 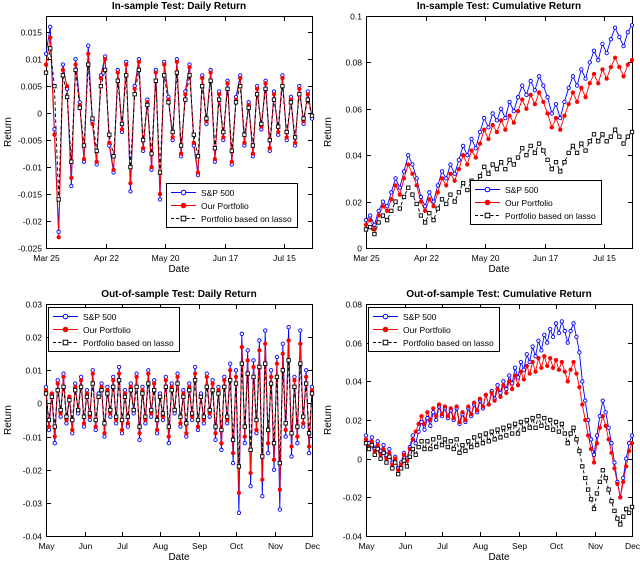 I want to click on y-tick-label: -0.015, so click(x=30, y=195).